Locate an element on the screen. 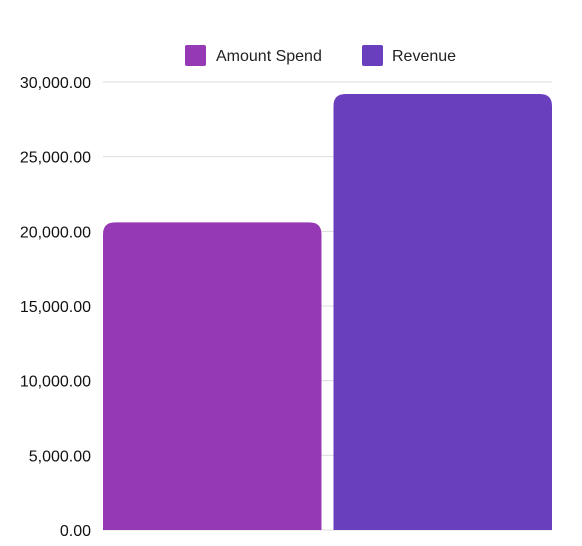 This screenshot has height=546, width=582. legend-item-amount-spend: Amount Spend is located at coordinates (253, 55).